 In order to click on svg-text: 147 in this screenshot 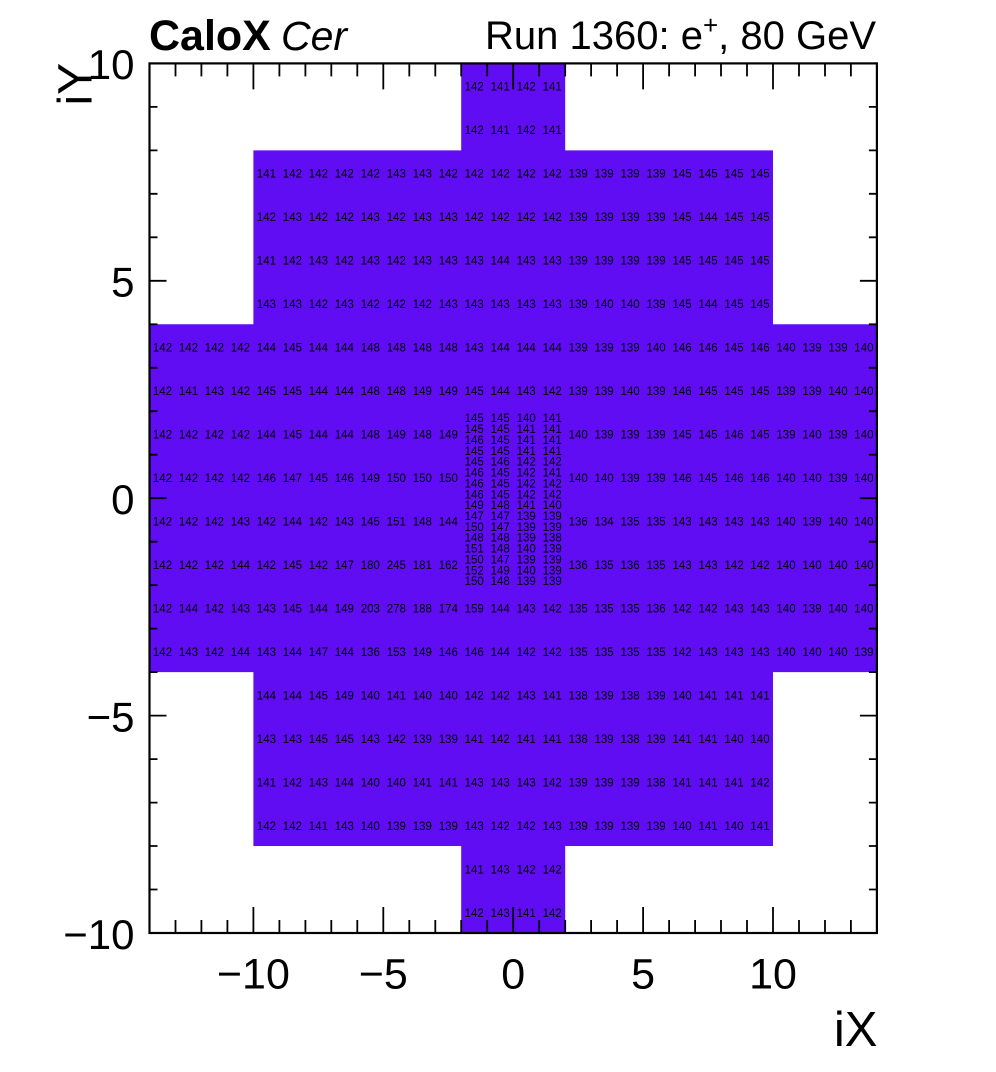, I will do `click(500, 517)`.